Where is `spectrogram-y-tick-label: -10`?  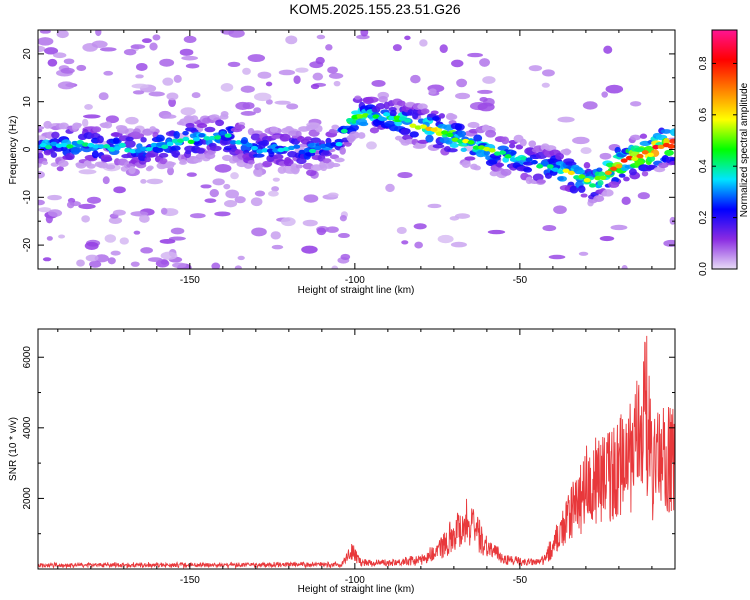
spectrogram-y-tick-label: -10 is located at coordinates (27, 197).